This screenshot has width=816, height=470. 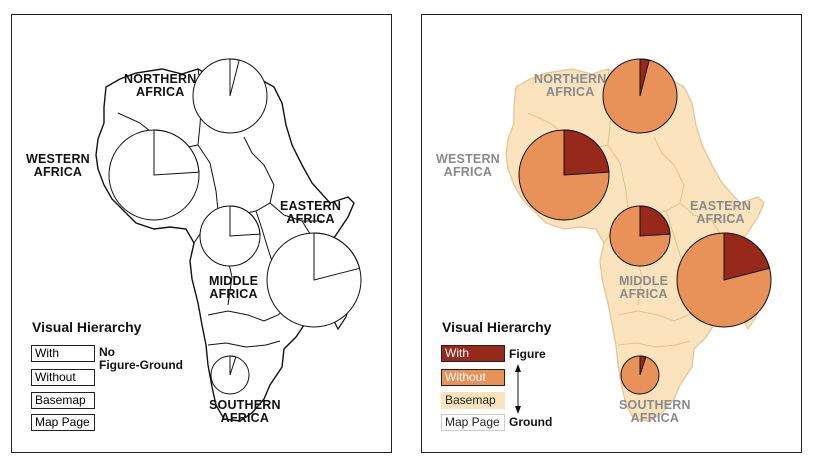 What do you see at coordinates (141, 358) in the screenshot?
I see `legend-note-no-figure-ground: No Figure-Ground` at bounding box center [141, 358].